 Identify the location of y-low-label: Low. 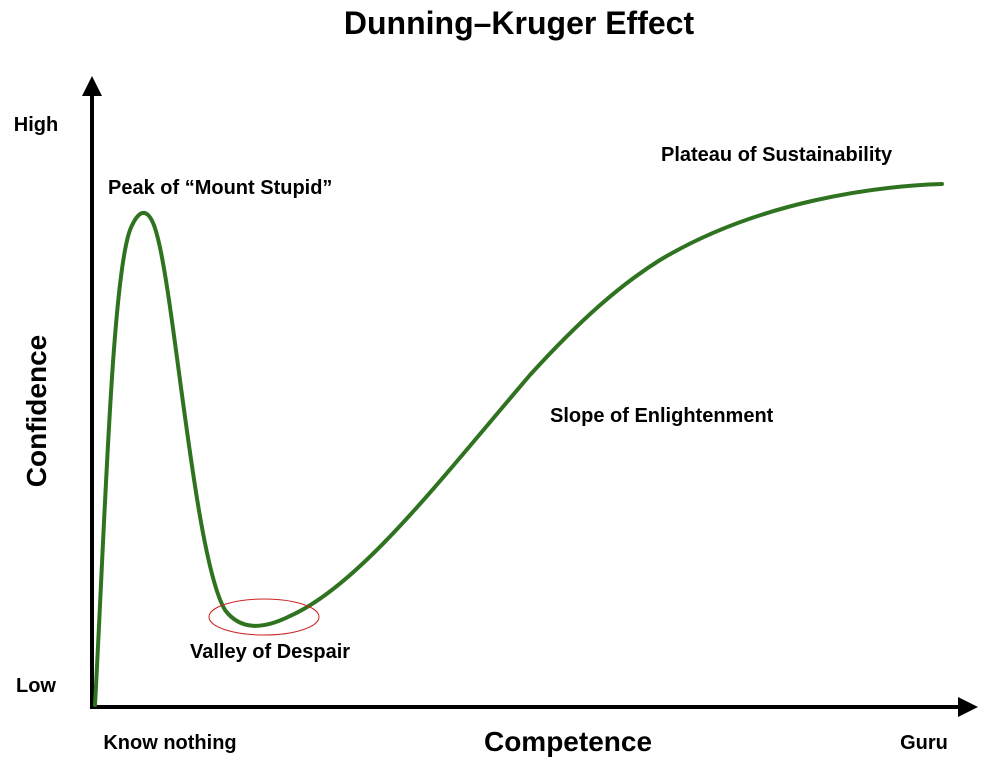
(36, 686).